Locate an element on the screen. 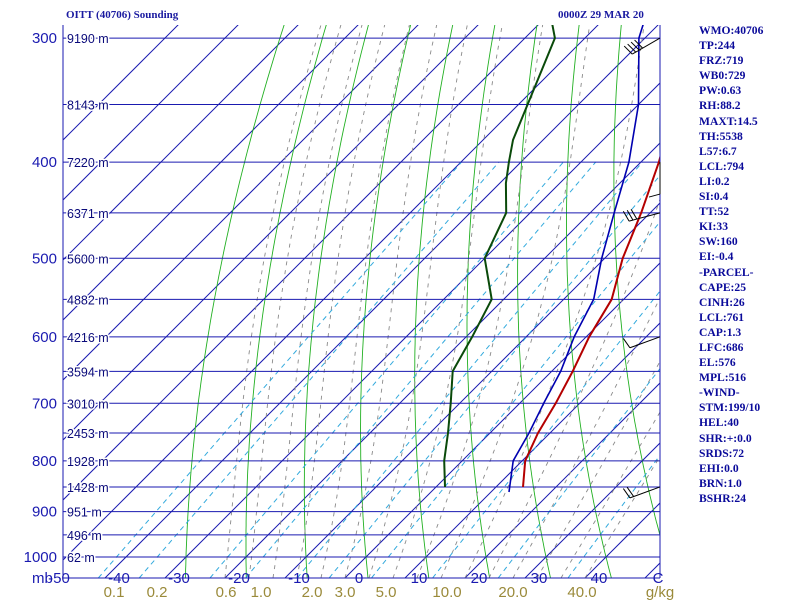 Image resolution: width=800 pixels, height=600 pixels. index-line: FRZ:719 is located at coordinates (721, 61).